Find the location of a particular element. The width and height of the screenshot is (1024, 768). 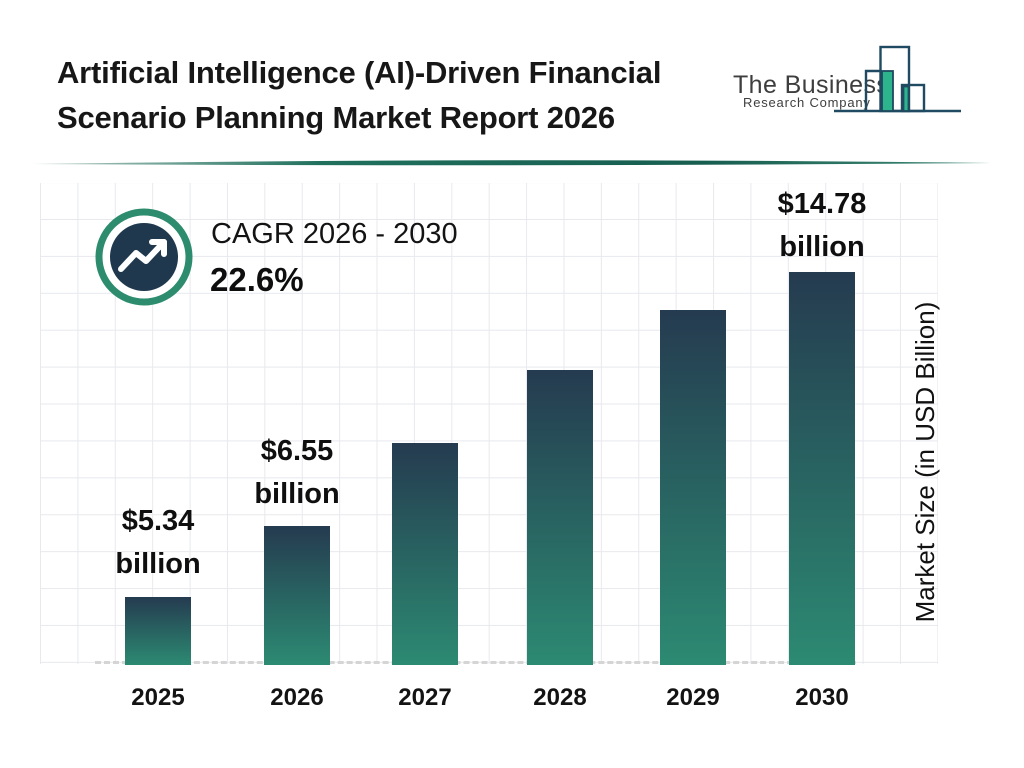

company-logo: The Business Research Company is located at coordinates (845, 78).